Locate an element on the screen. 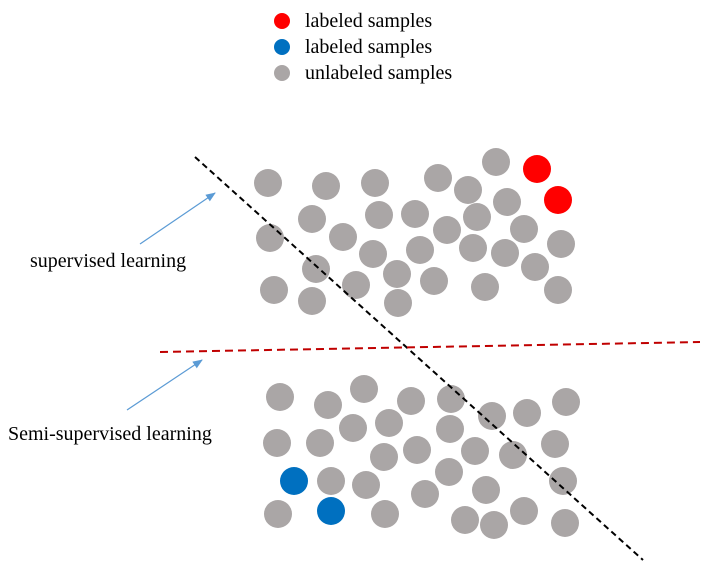  supervised-arrow is located at coordinates (177, 218).